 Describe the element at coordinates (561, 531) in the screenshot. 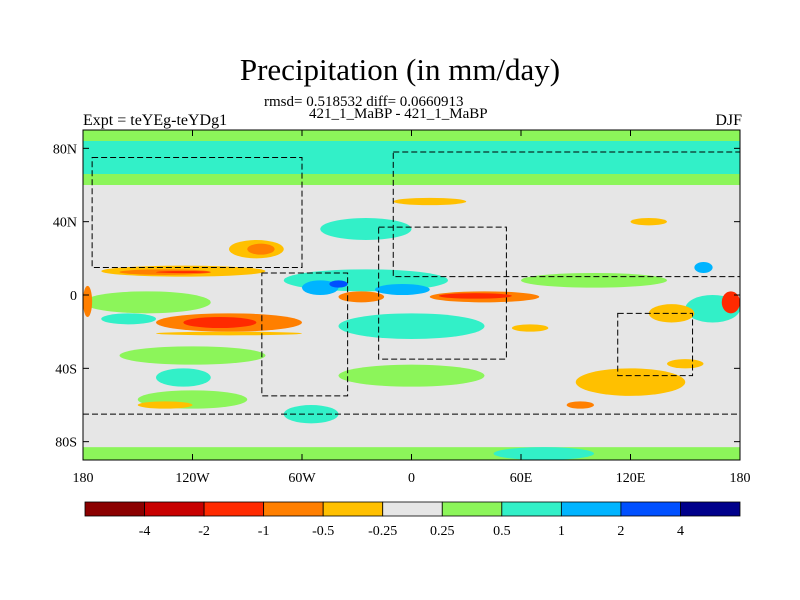

I see `colorbar-label-7: 1` at that location.